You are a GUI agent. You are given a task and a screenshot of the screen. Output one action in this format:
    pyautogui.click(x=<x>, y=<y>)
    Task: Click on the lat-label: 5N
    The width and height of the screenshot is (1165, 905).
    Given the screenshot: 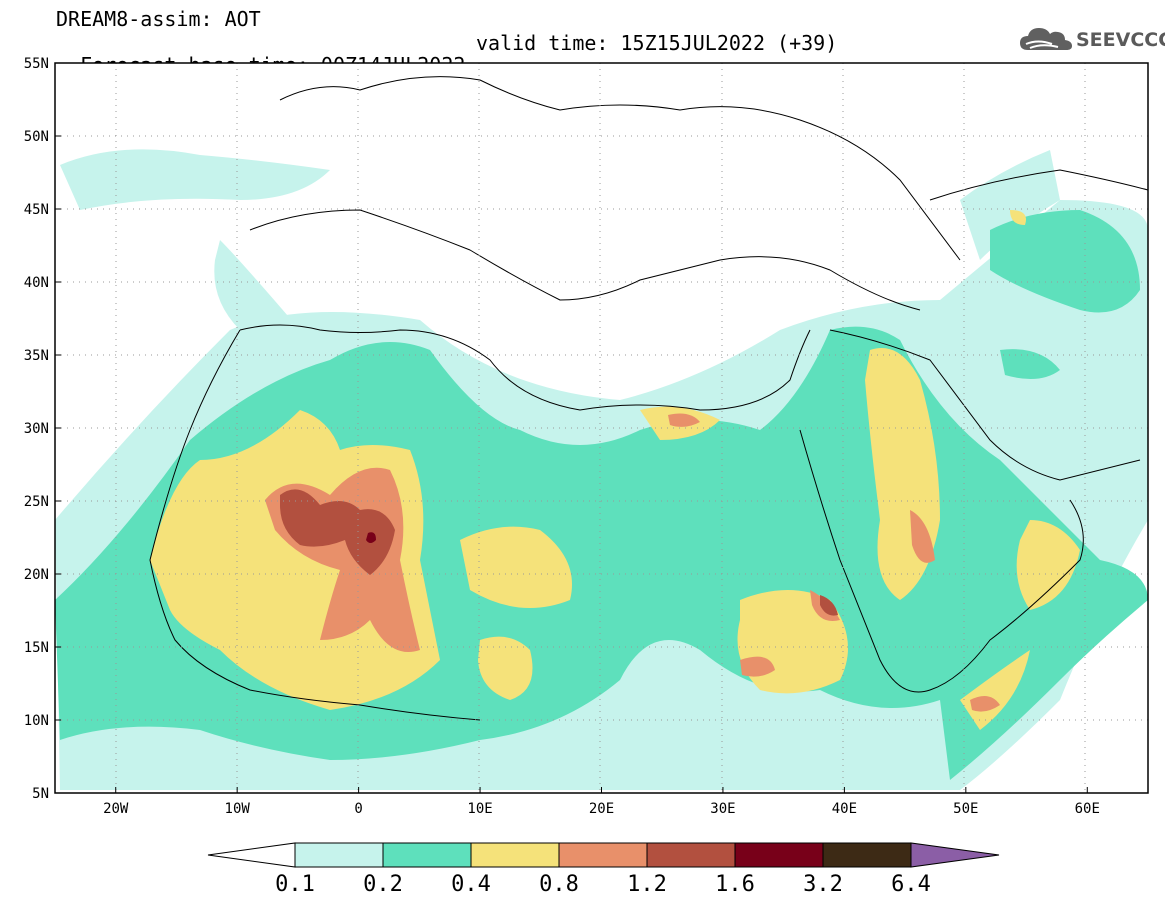 What is the action you would take?
    pyautogui.click(x=40, y=794)
    